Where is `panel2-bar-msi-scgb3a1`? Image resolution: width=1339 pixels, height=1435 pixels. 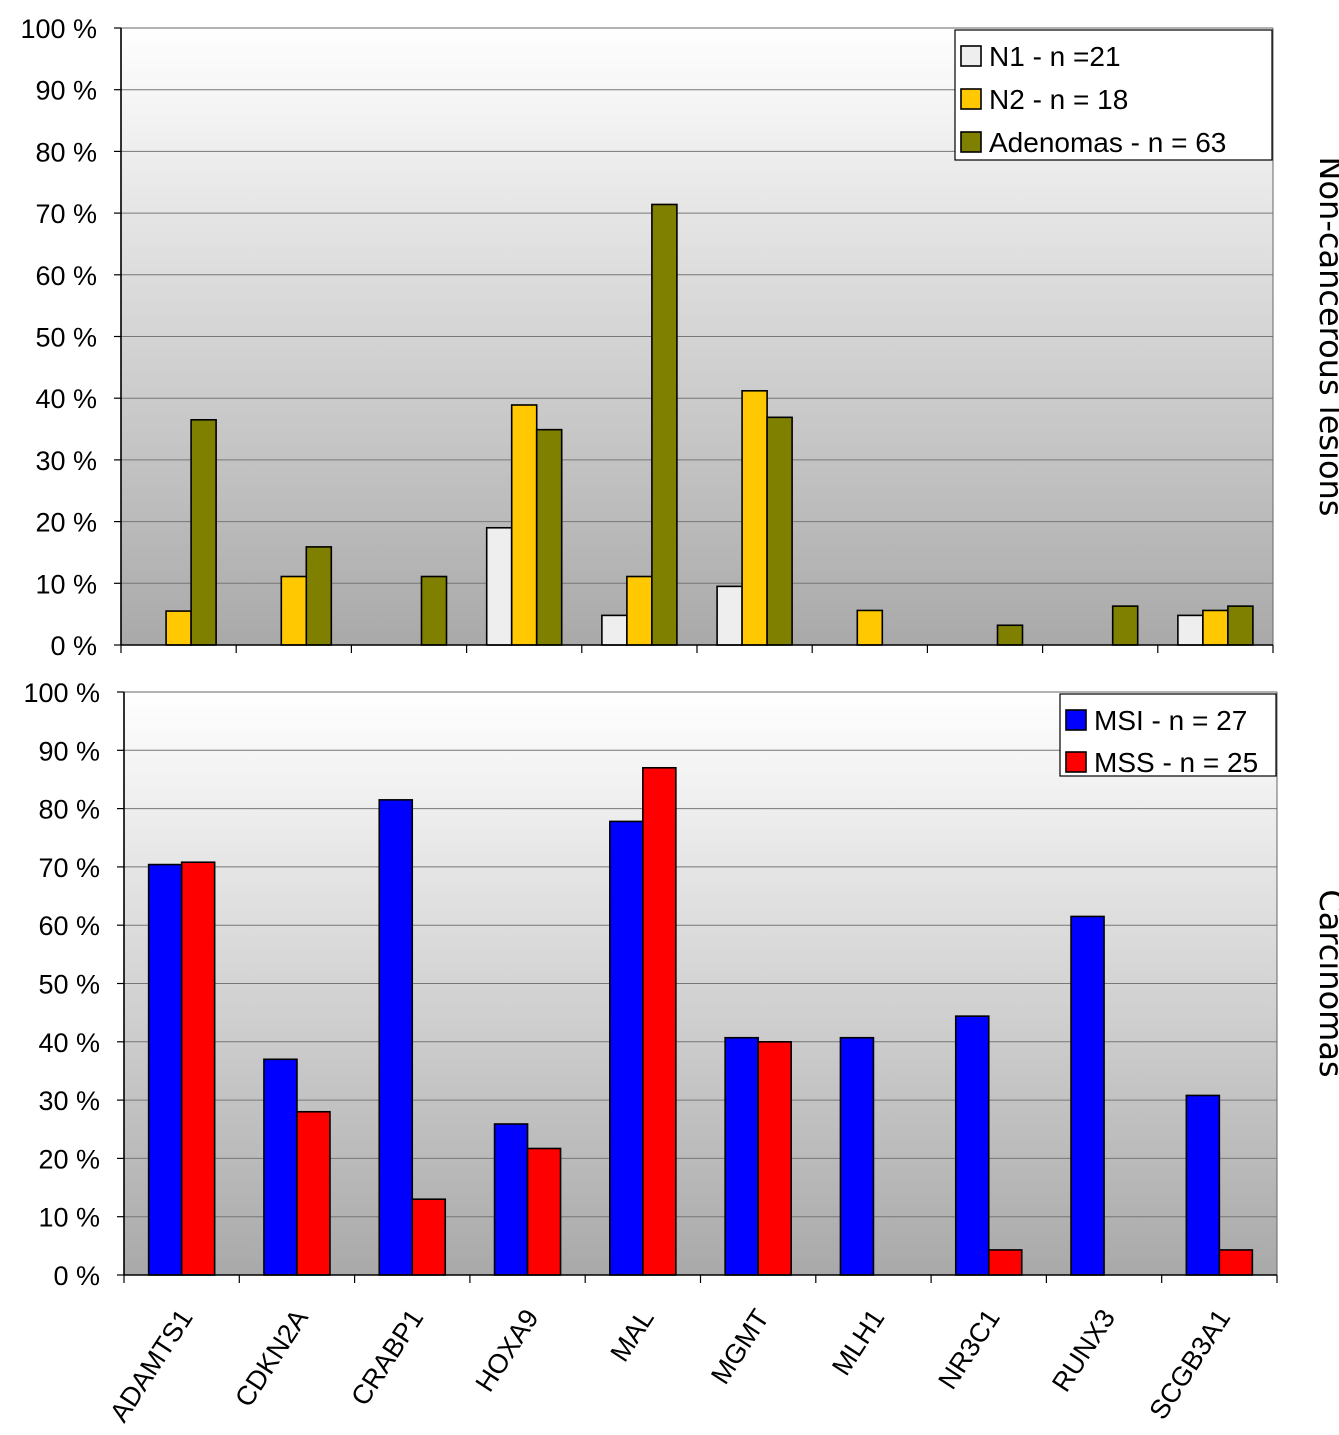
panel2-bar-msi-scgb3a1 is located at coordinates (1203, 1185).